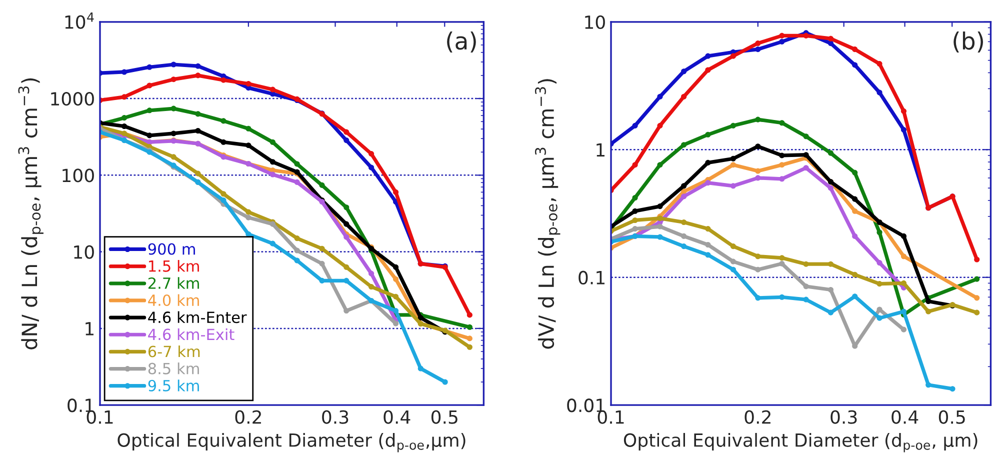 This screenshot has width=994, height=476. Describe the element at coordinates (801, 442) in the screenshot. I see `x-axis-title: Optical Equivalent Diameter (d$_{p‑oe}$, µm)` at that location.